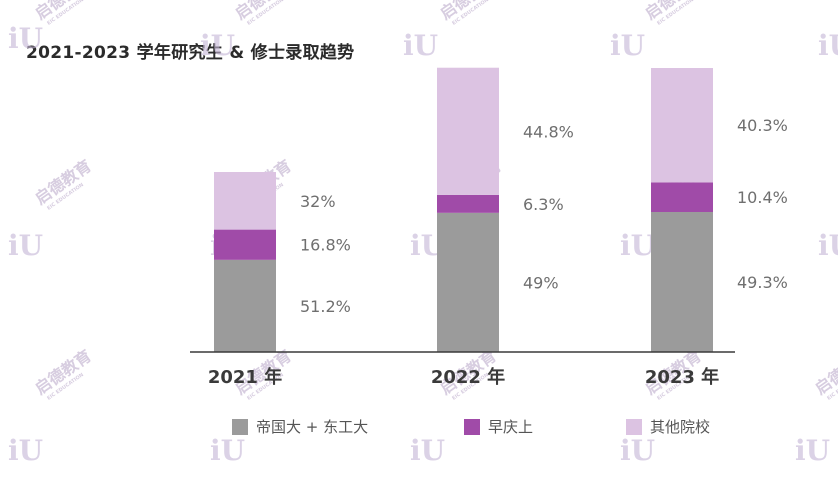 The width and height of the screenshot is (838, 483). What do you see at coordinates (325, 306) in the screenshot?
I see `data-label: 51.2%` at bounding box center [325, 306].